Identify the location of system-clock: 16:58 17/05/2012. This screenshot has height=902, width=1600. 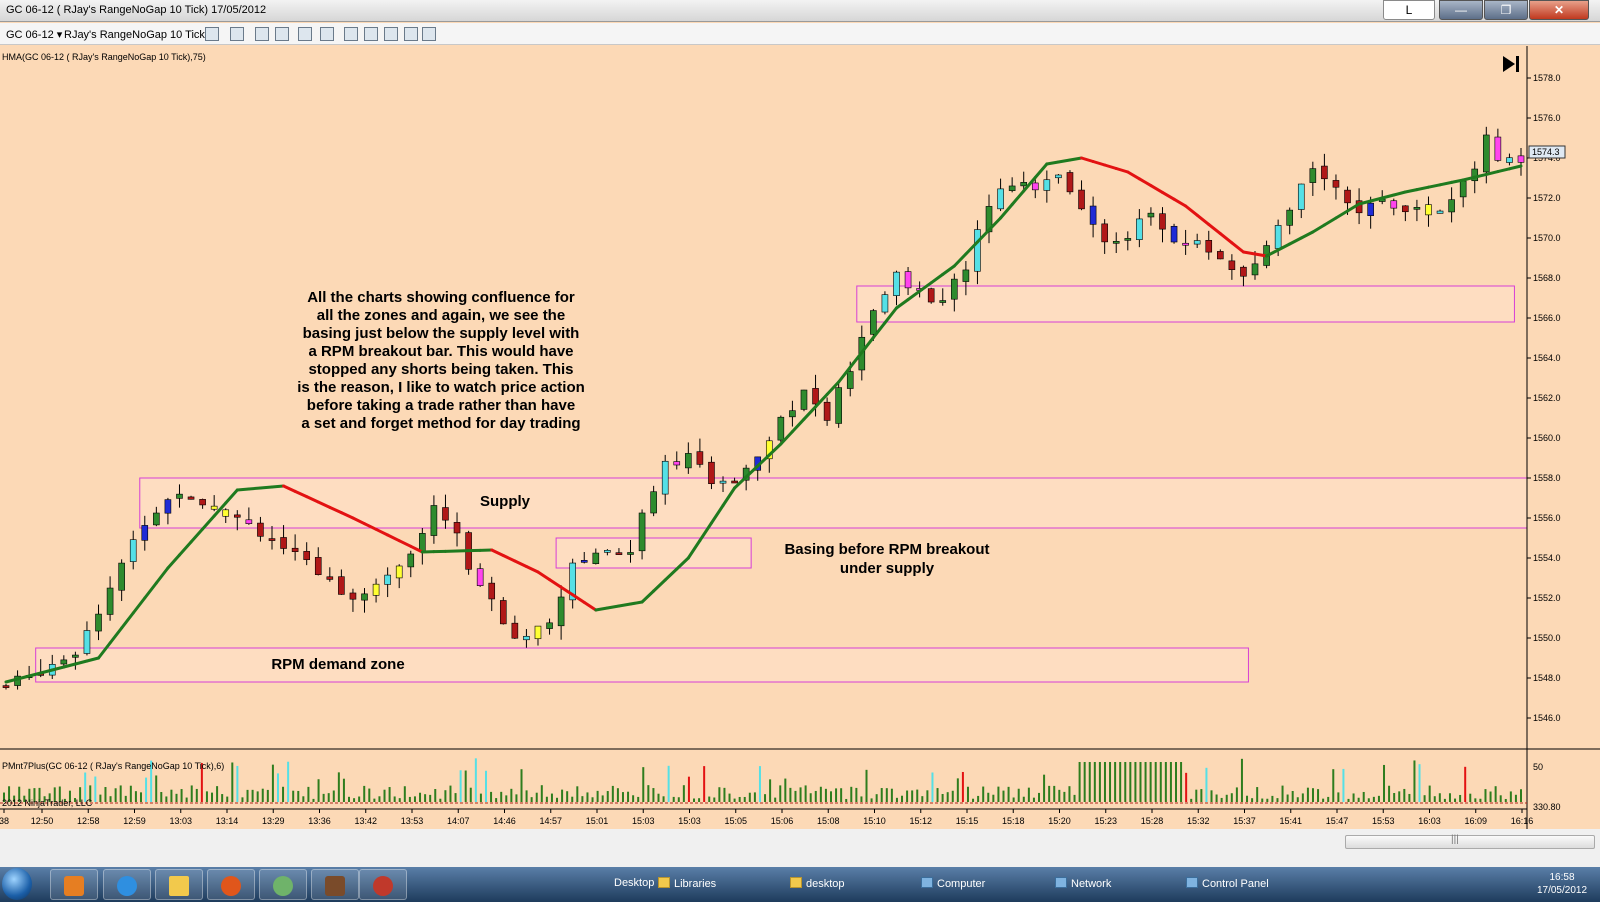
(1562, 884).